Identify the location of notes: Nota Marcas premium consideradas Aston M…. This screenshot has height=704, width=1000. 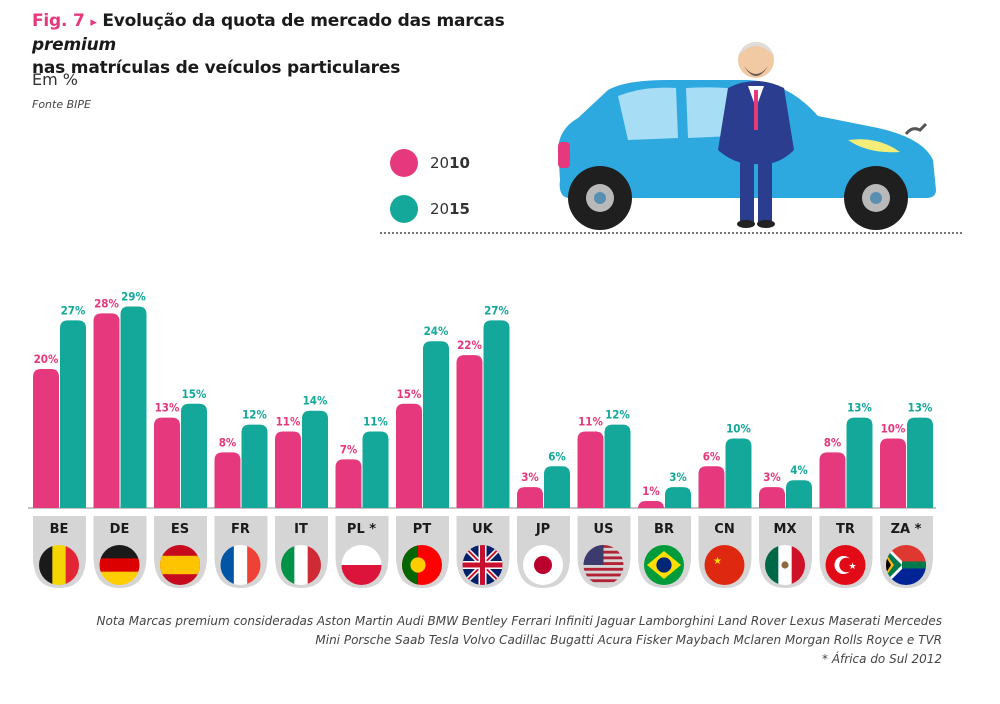
(492, 640).